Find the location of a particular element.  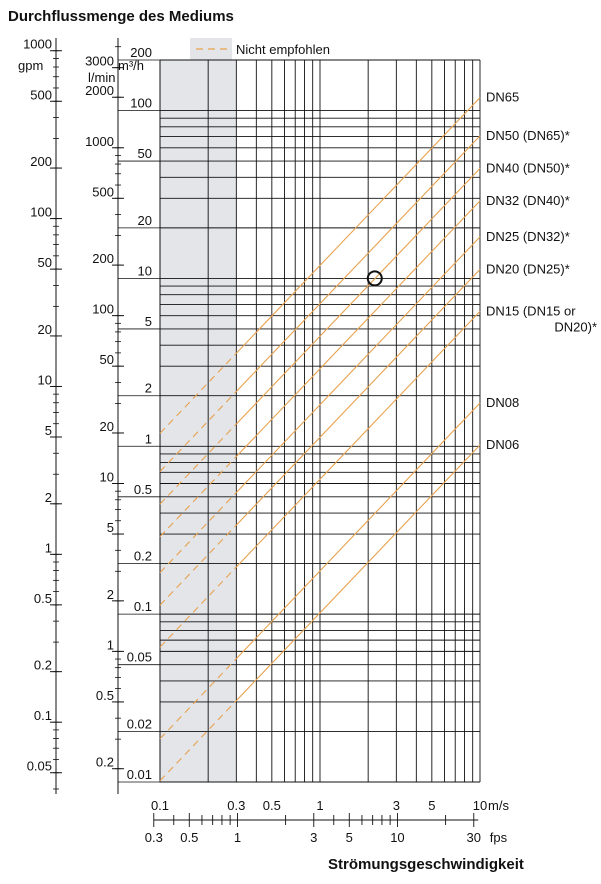

series-label-dn15-dn15-or-dn20: DN20)* is located at coordinates (575, 326).